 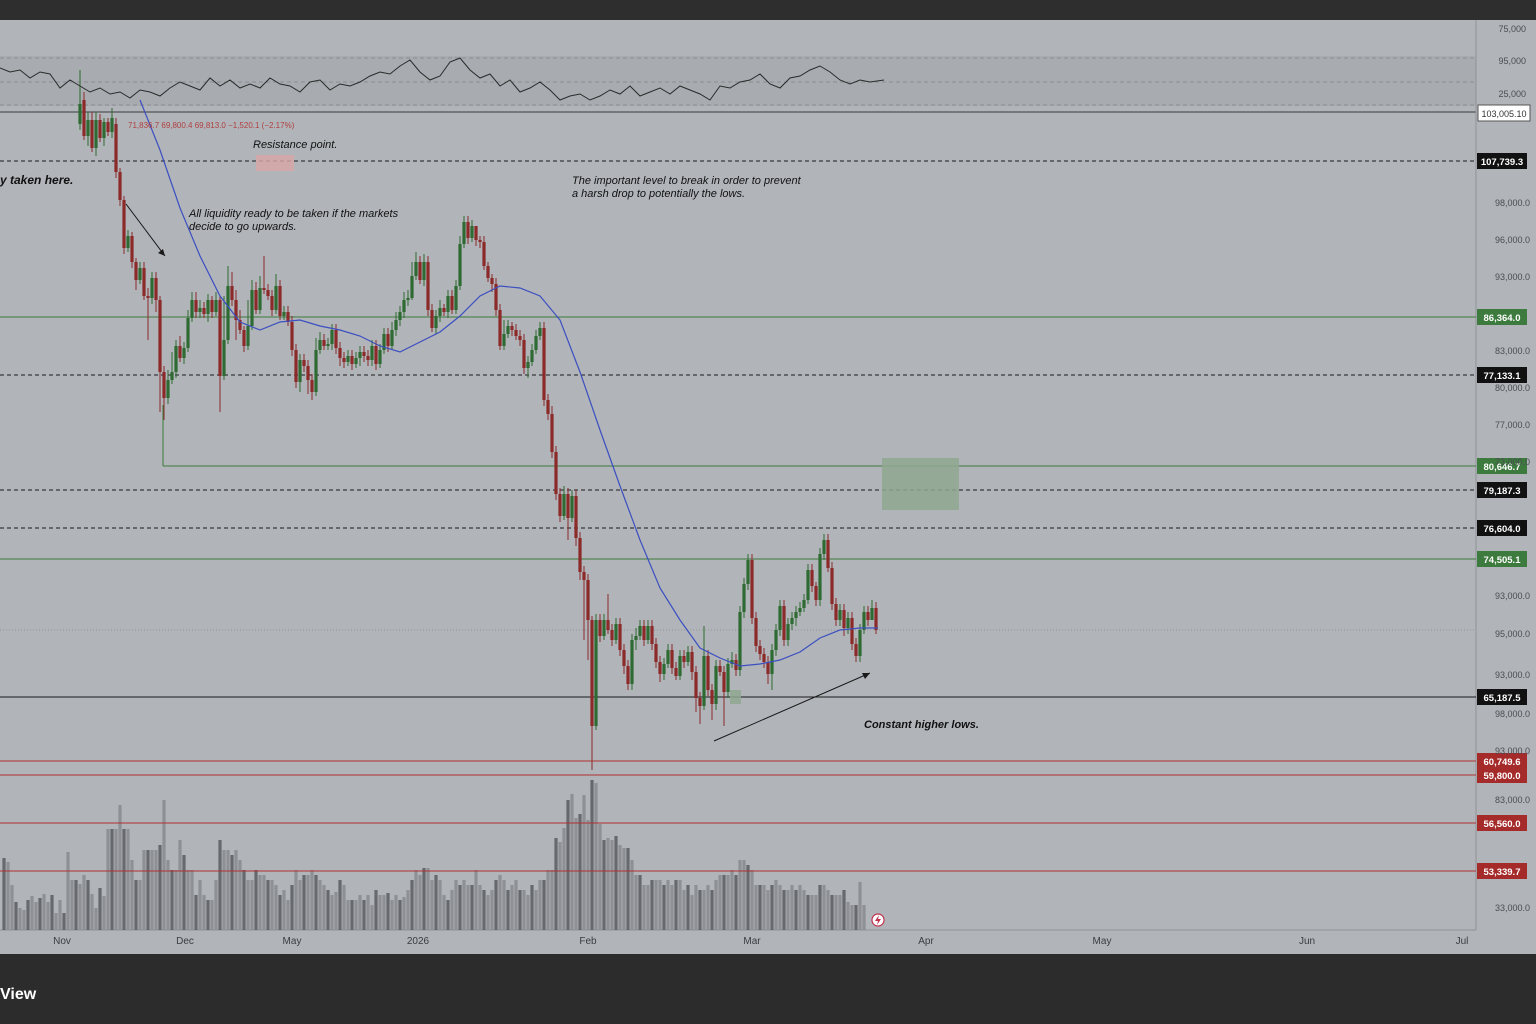 I want to click on time-tick-label: 2026, so click(x=418, y=941).